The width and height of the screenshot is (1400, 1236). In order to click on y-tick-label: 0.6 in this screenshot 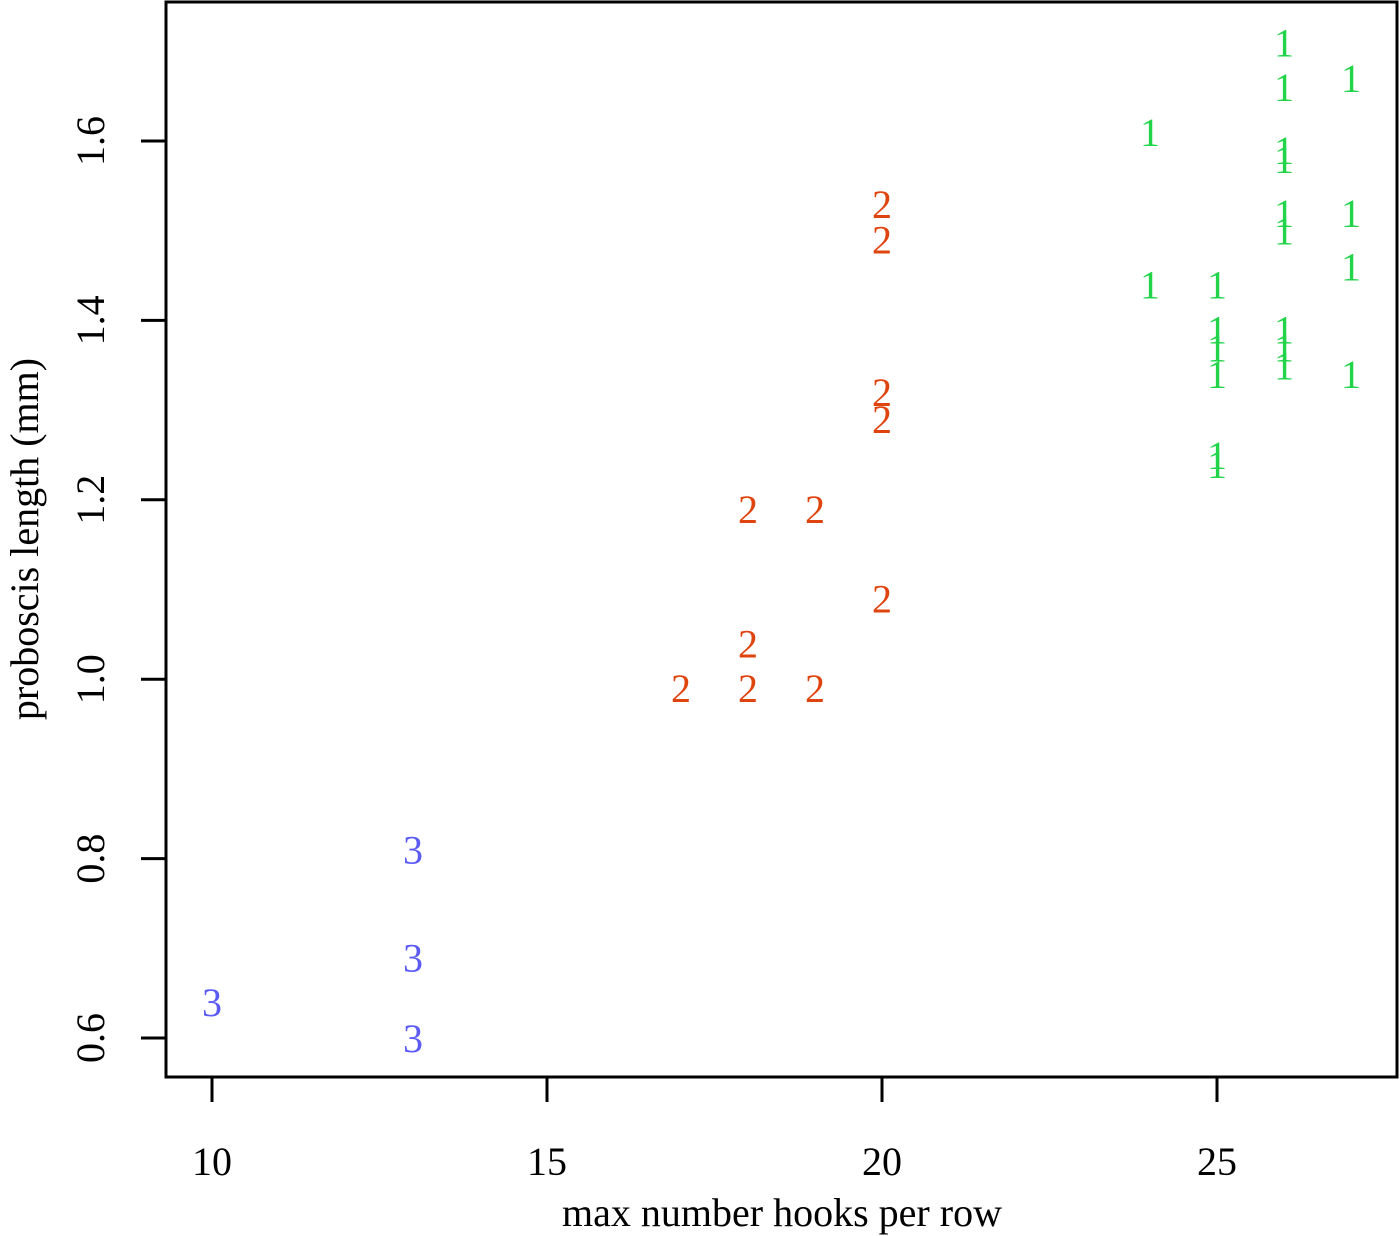, I will do `click(90, 1038)`.